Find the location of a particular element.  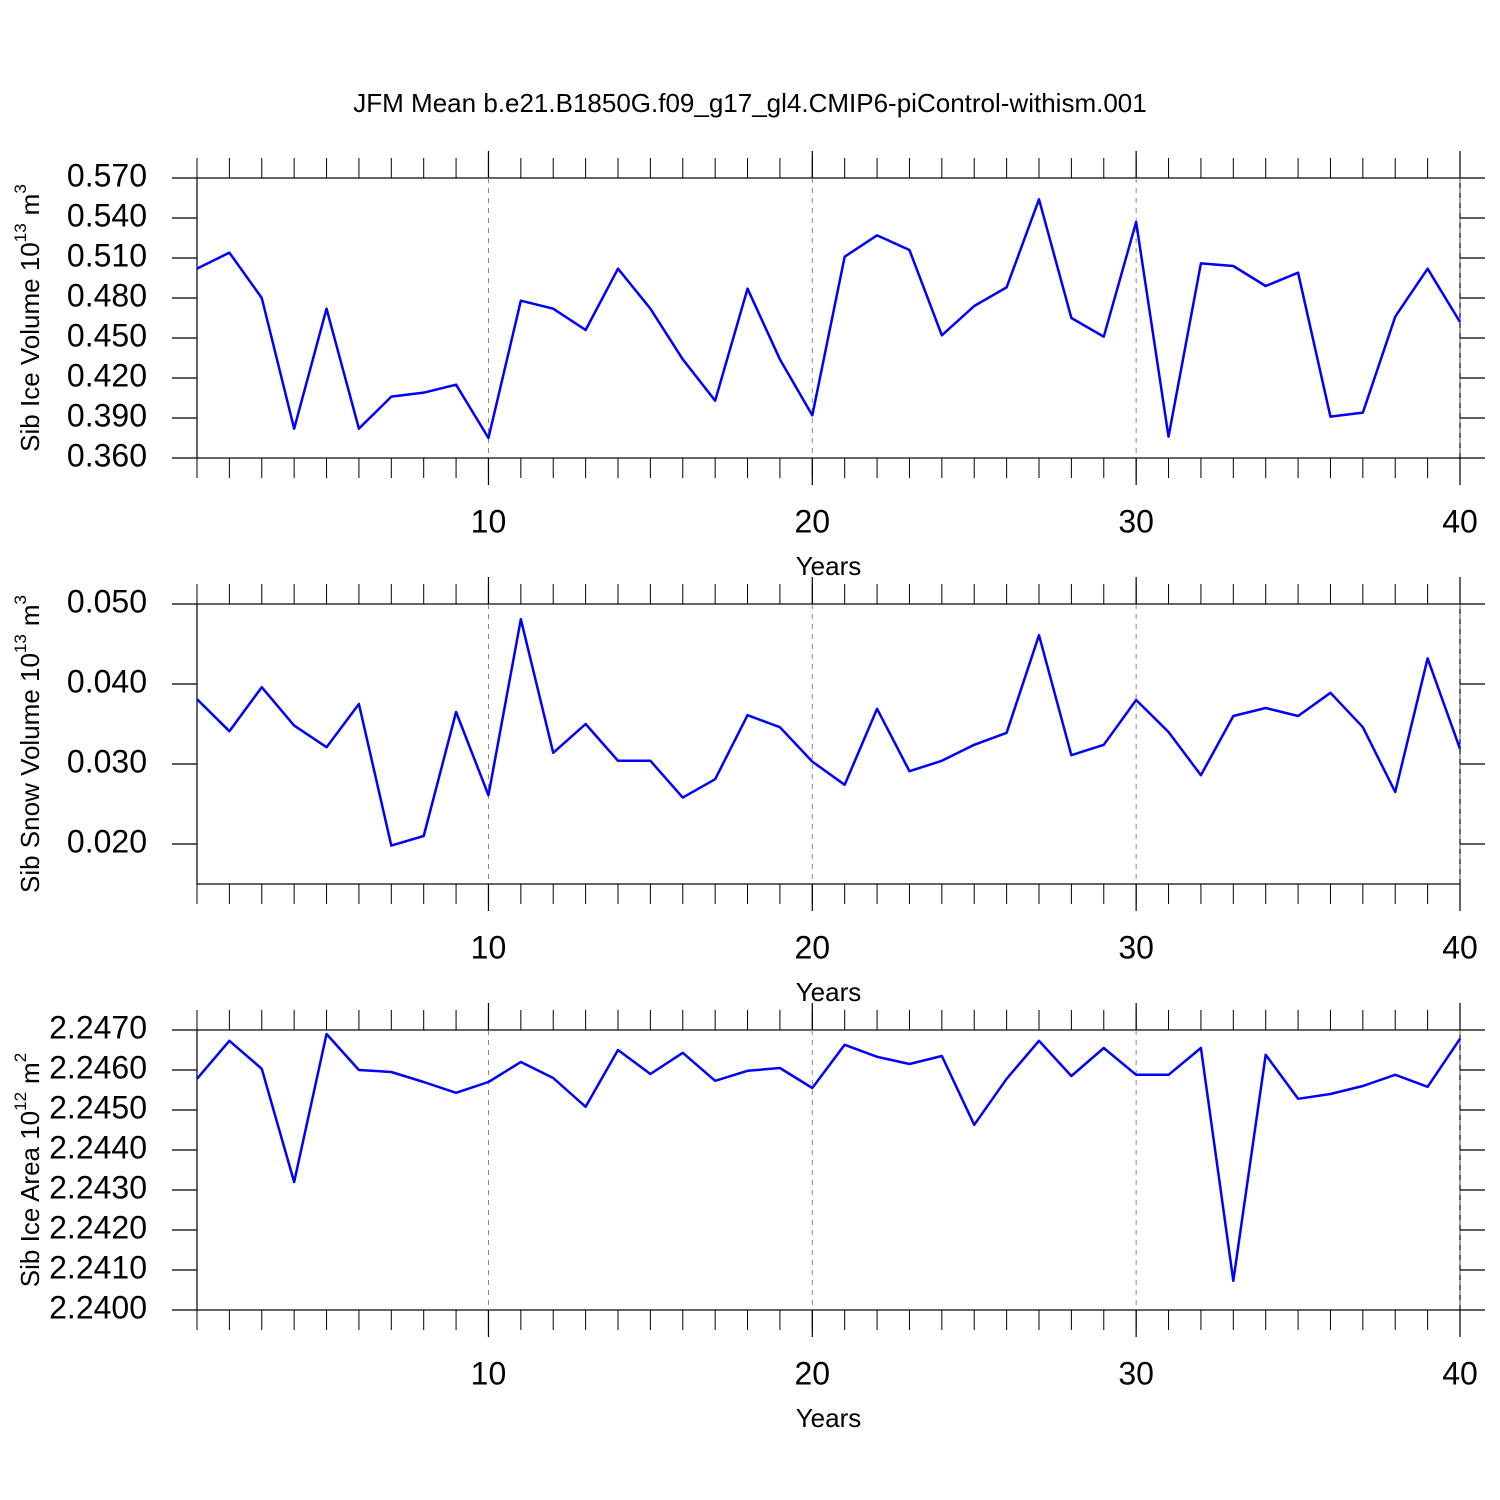

y-axis-label: Sib Ice Area 1012 m2 is located at coordinates (27, 1170).